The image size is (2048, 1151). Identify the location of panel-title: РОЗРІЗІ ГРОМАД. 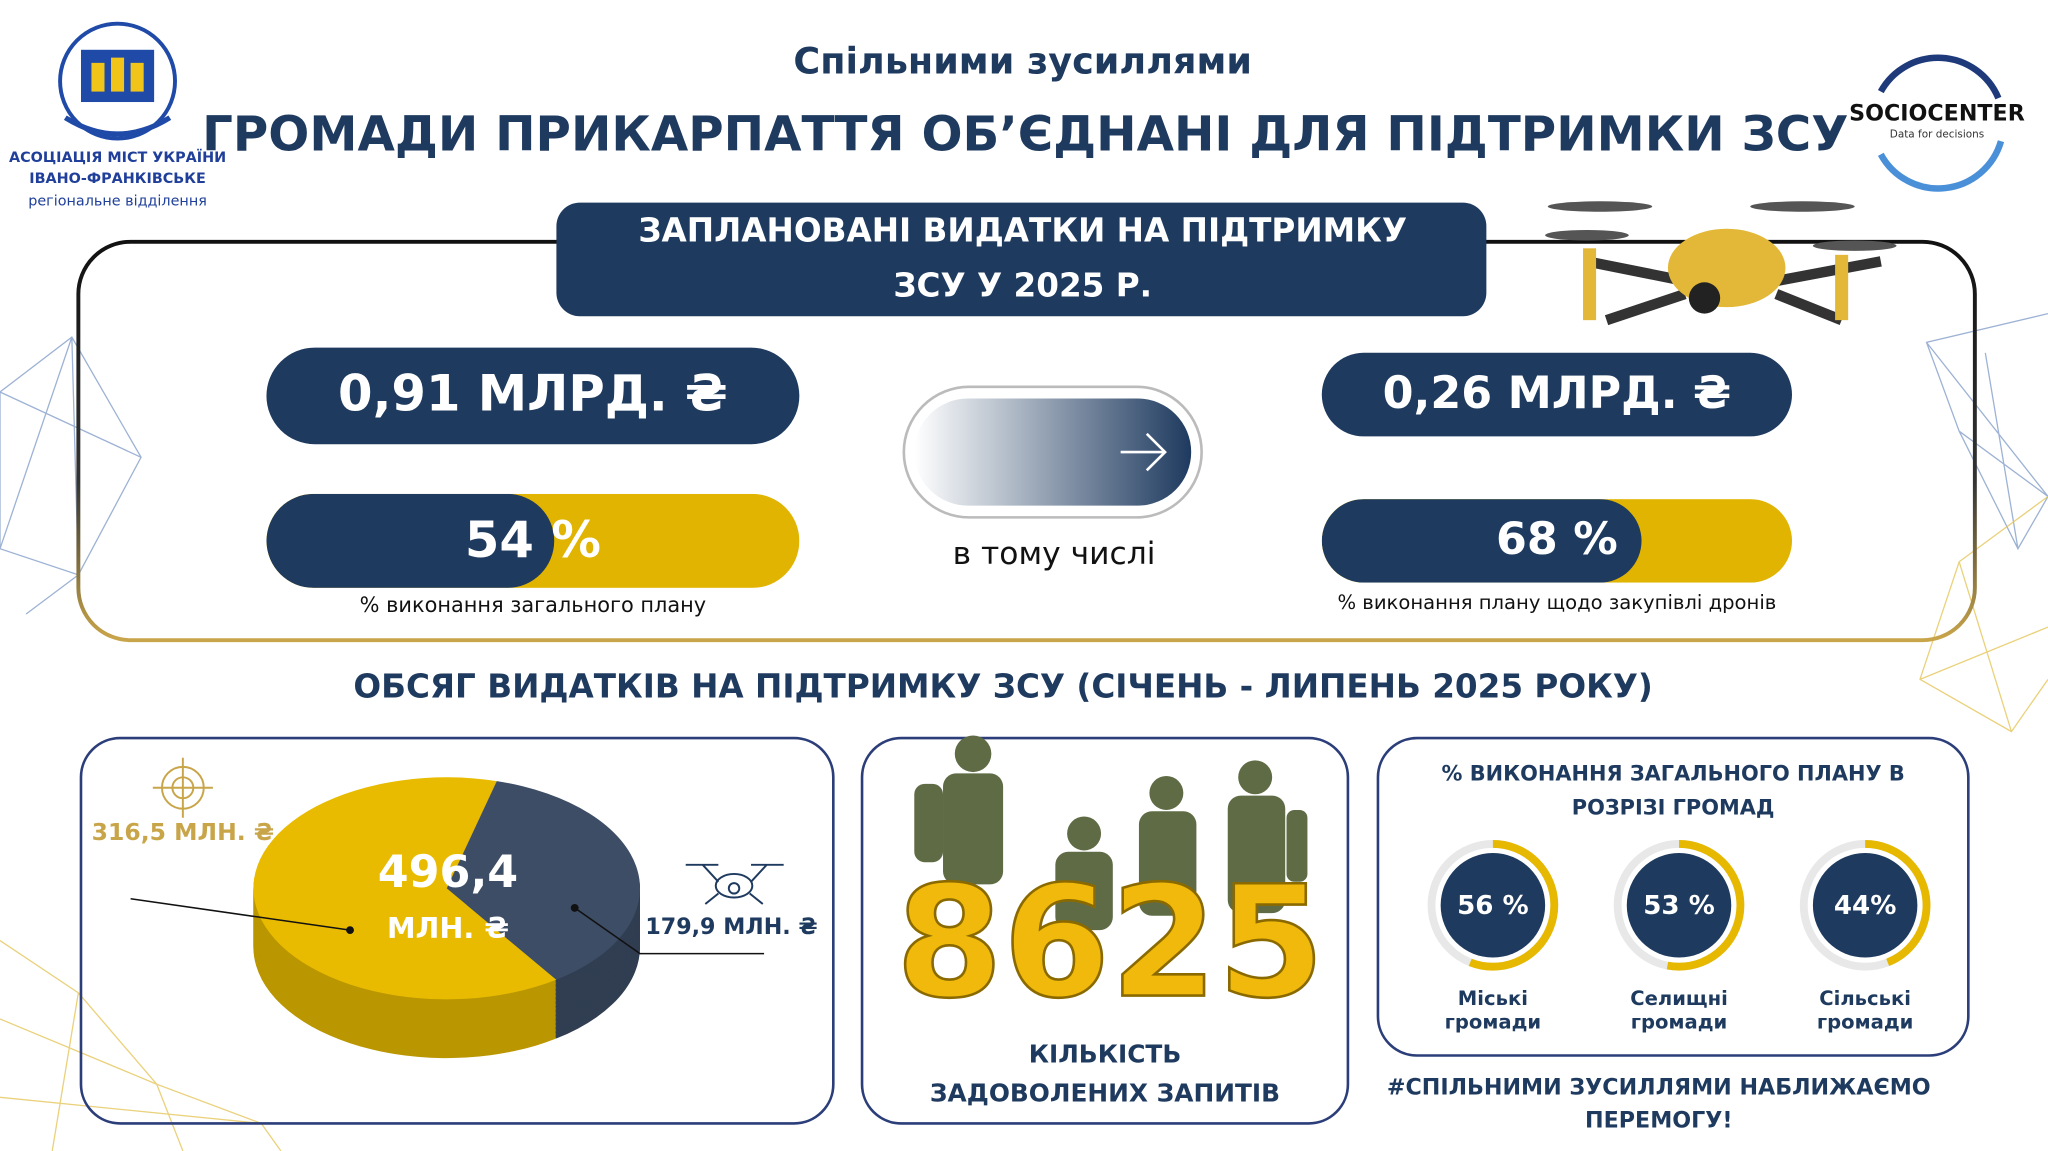
(1673, 808).